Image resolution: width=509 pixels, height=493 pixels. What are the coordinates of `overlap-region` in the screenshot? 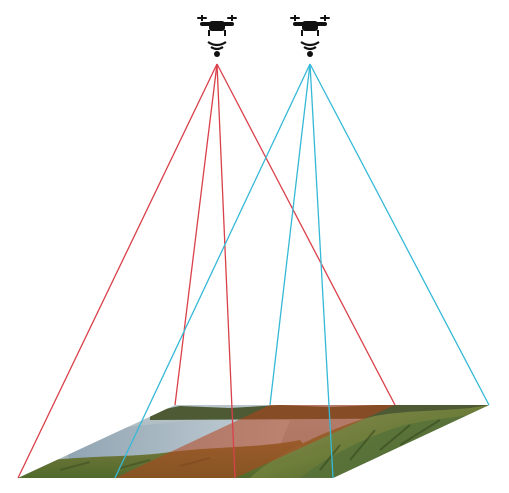 It's located at (255, 441).